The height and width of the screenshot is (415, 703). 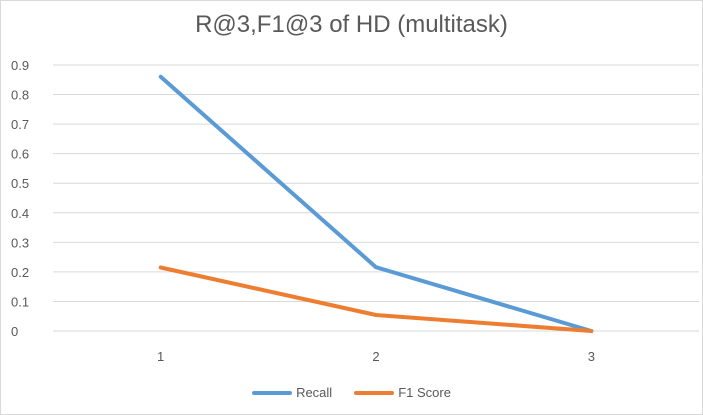 What do you see at coordinates (376, 299) in the screenshot?
I see `series-line-f1-score` at bounding box center [376, 299].